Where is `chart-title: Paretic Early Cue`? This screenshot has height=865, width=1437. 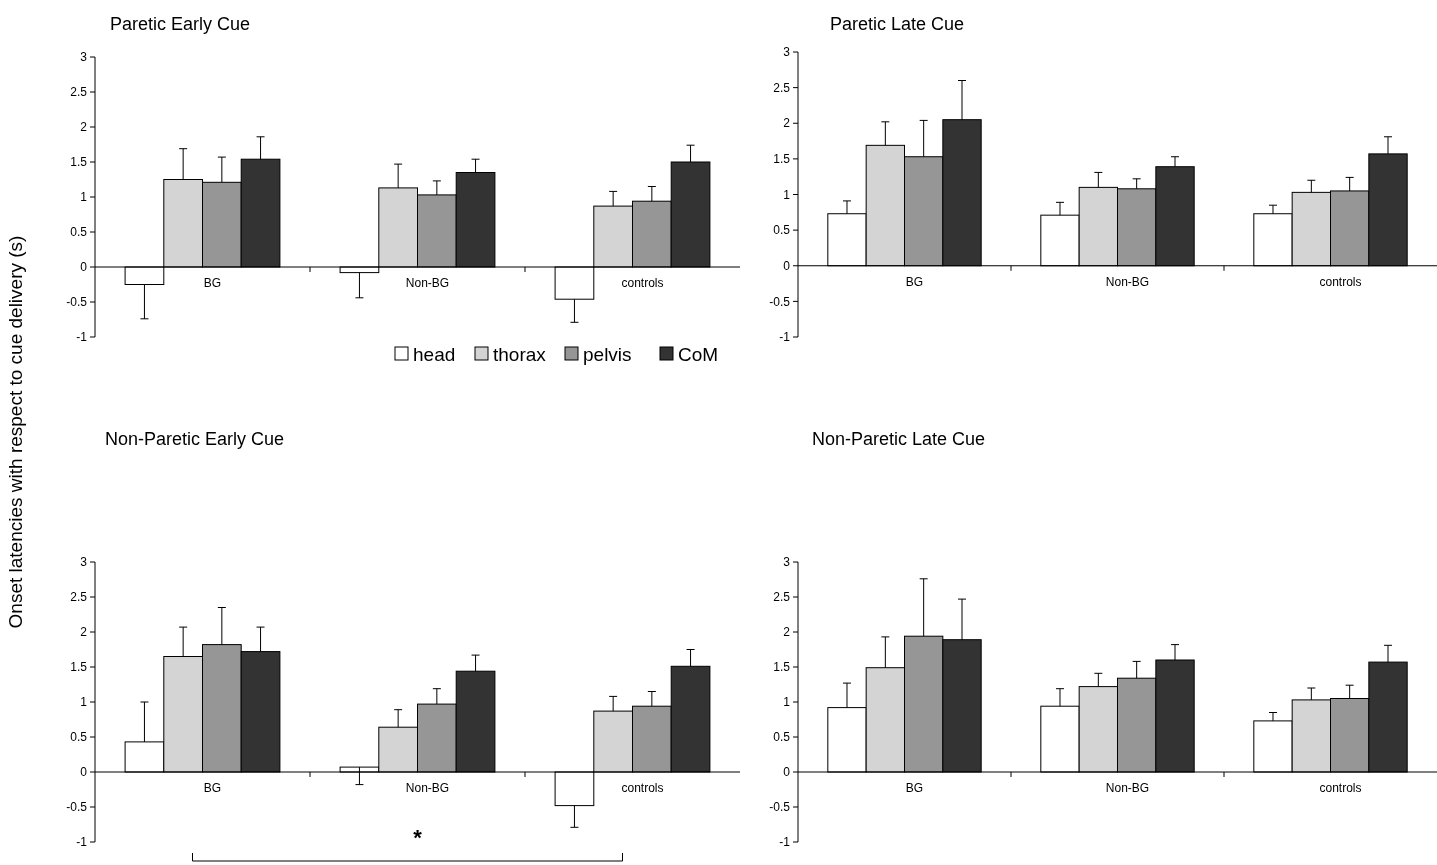 chart-title: Paretic Early Cue is located at coordinates (180, 24).